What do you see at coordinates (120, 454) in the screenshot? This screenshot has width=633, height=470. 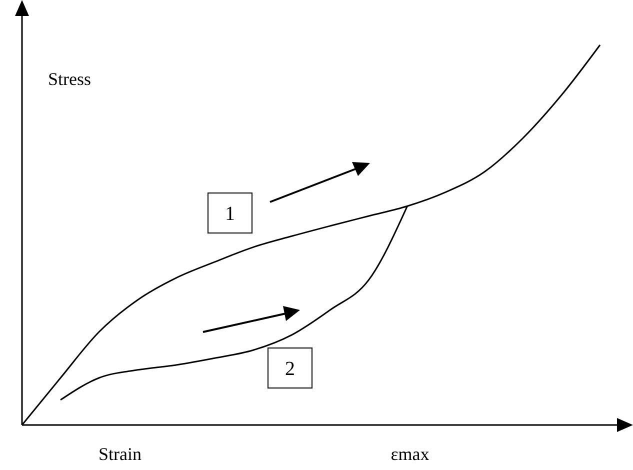 I see `x-axis-title: Strain` at bounding box center [120, 454].